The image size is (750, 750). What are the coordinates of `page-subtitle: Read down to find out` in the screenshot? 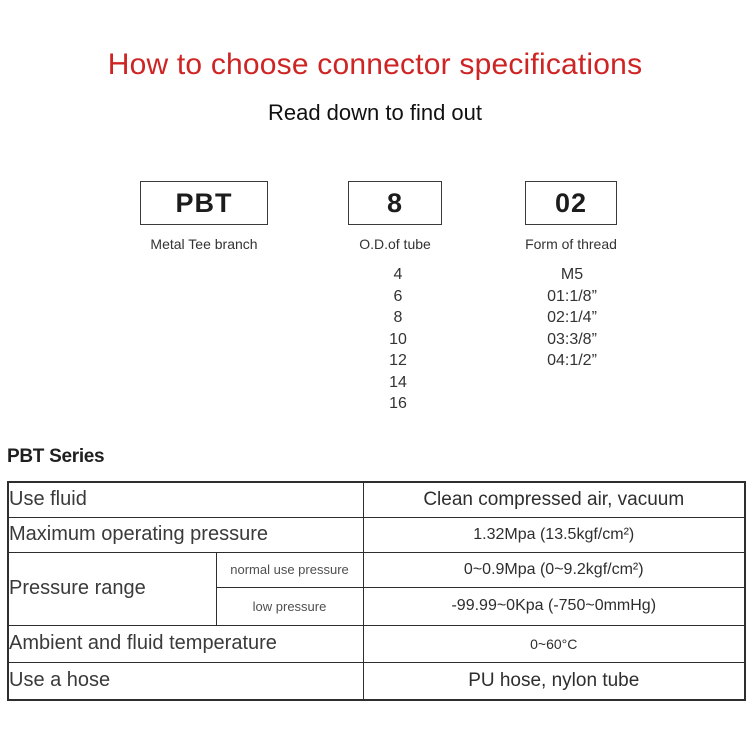 It's located at (375, 112).